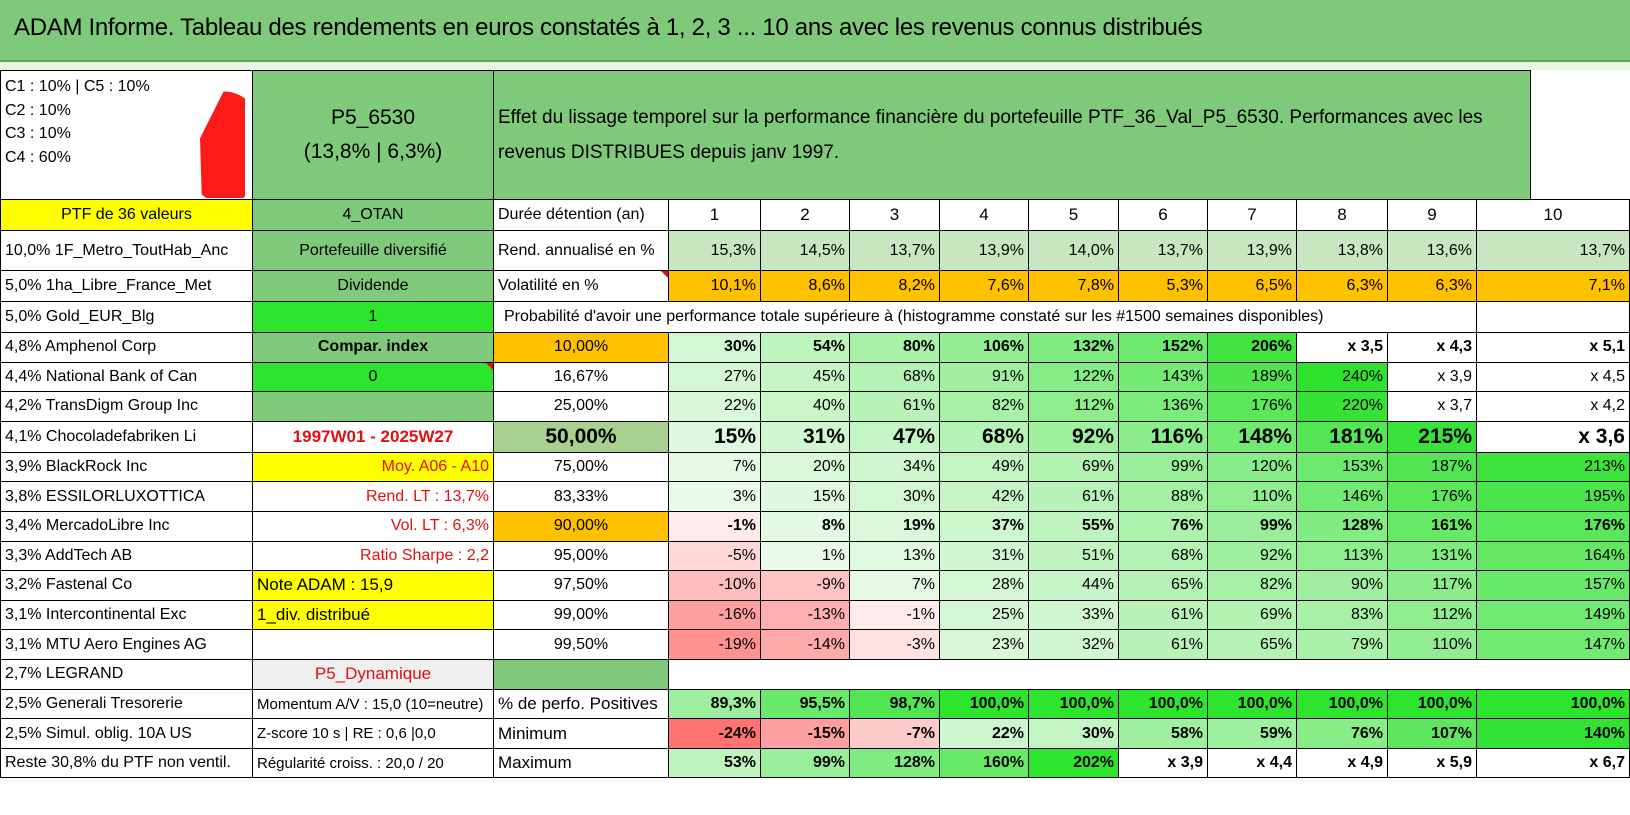 This screenshot has height=815, width=1630. Describe the element at coordinates (984, 286) in the screenshot. I see `volatility-value: 7,6%` at that location.